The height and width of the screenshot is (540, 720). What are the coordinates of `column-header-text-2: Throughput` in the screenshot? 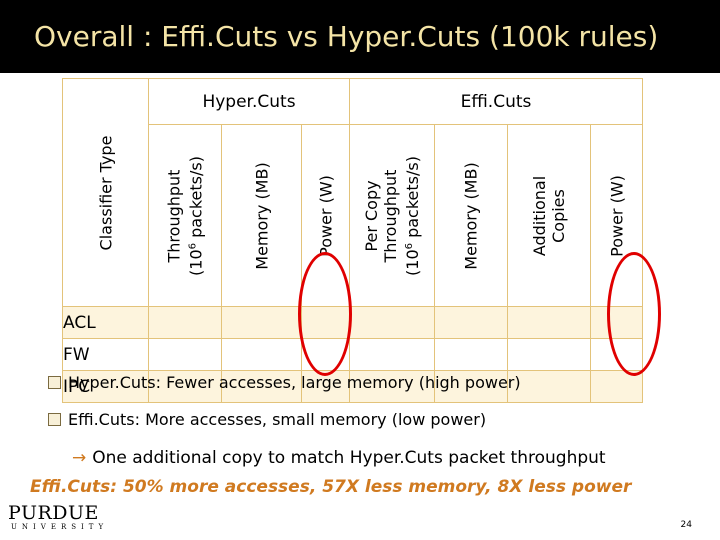 It's located at (390, 215).